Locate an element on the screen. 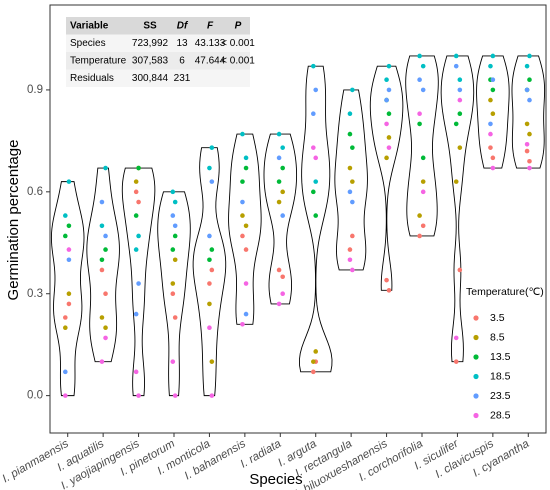  y-tick-label: 0.6 is located at coordinates (35, 192).